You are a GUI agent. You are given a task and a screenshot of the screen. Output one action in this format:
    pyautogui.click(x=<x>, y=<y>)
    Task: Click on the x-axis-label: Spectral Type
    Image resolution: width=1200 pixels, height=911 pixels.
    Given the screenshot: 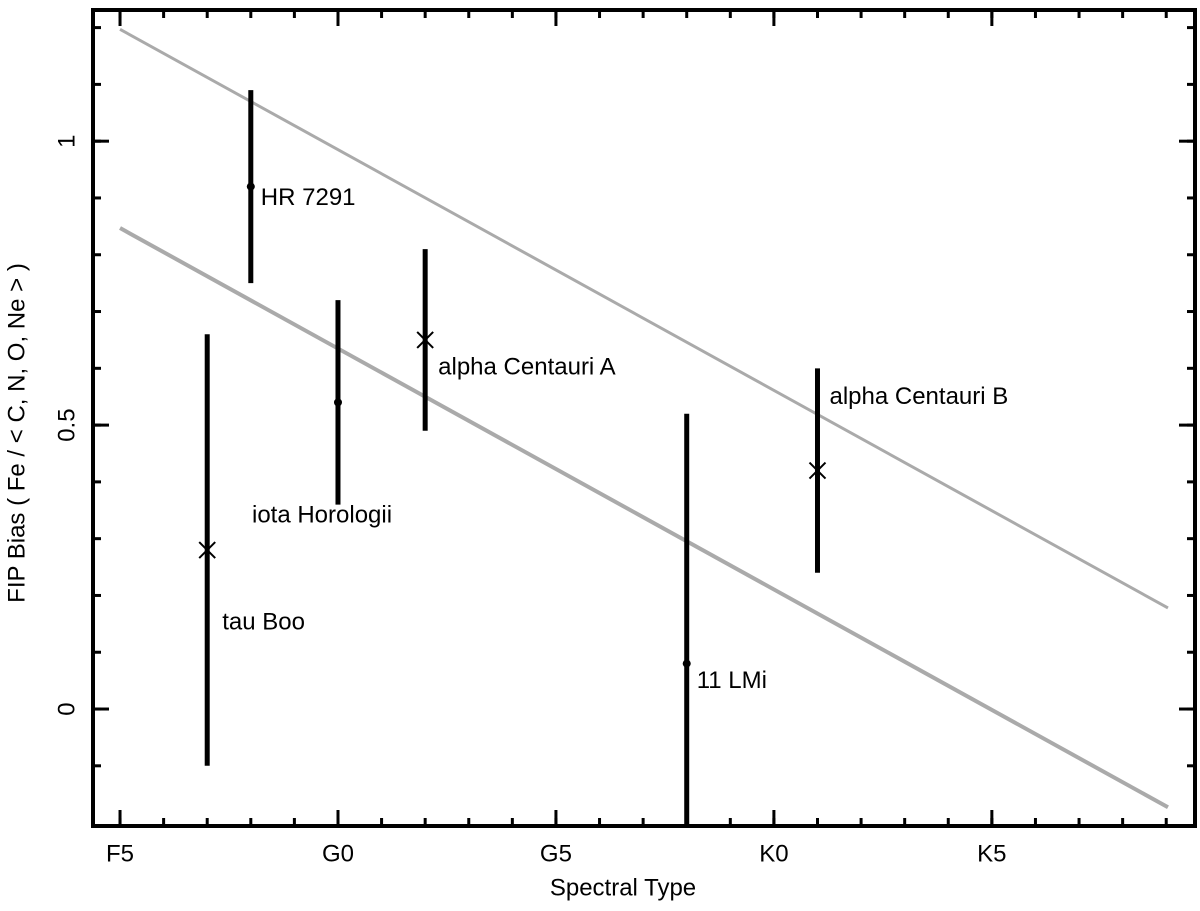 What is the action you would take?
    pyautogui.click(x=623, y=887)
    